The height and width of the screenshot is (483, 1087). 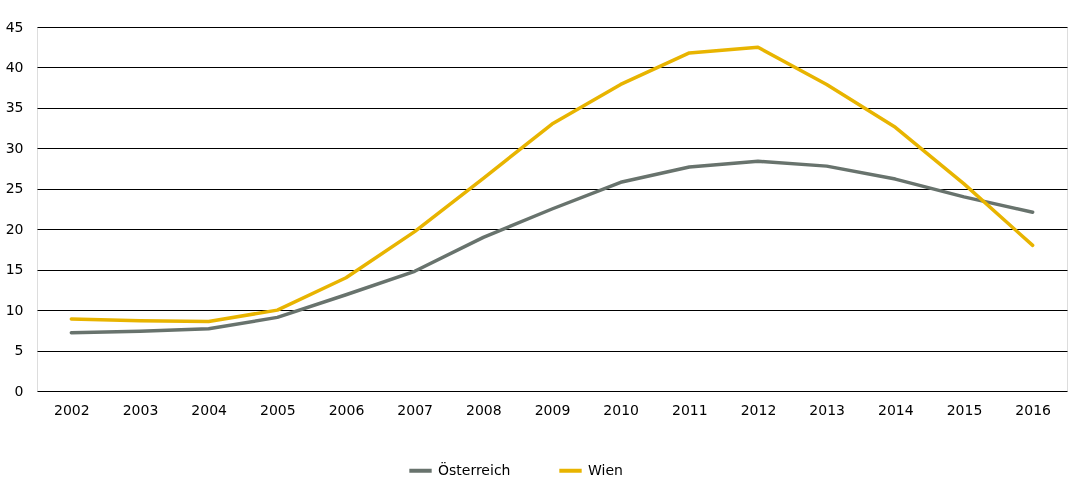 I want to click on x-tick-label: 2004, so click(x=209, y=409).